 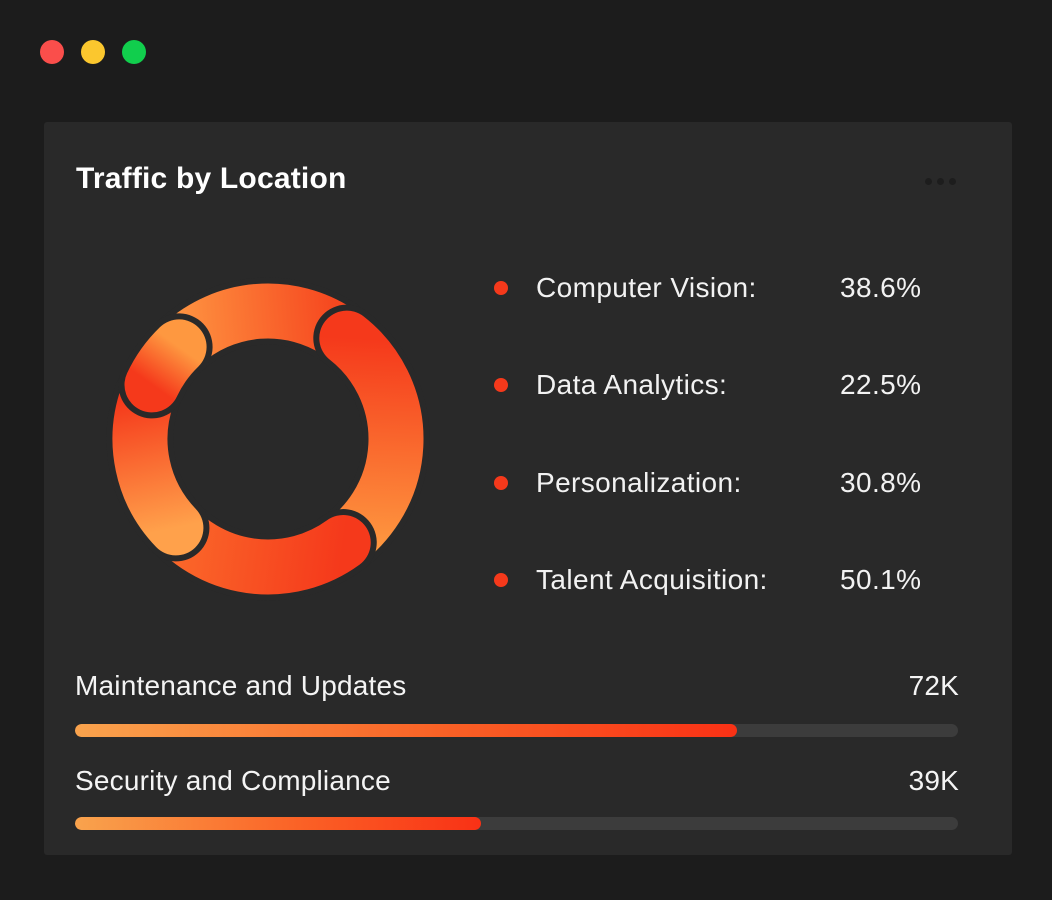 I want to click on close-button, so click(x=52, y=52).